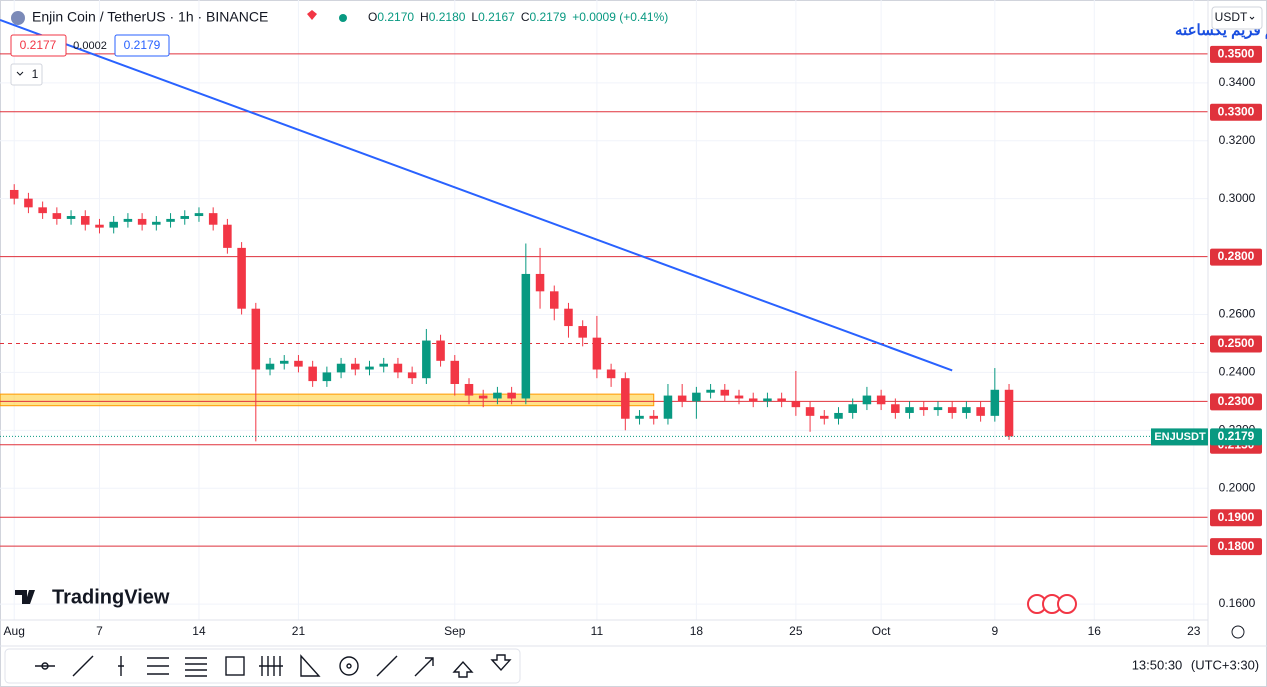  What do you see at coordinates (273, 666) in the screenshot?
I see `tool-icons` at bounding box center [273, 666].